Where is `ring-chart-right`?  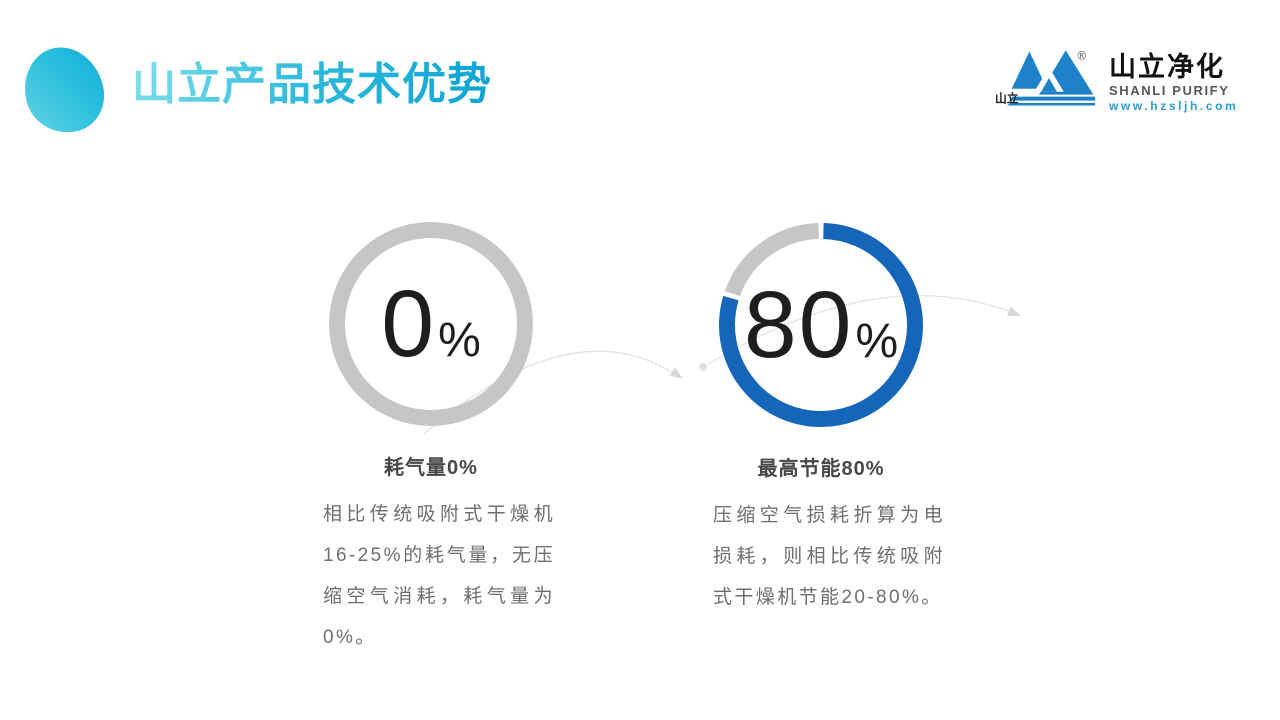
ring-chart-right is located at coordinates (821, 325).